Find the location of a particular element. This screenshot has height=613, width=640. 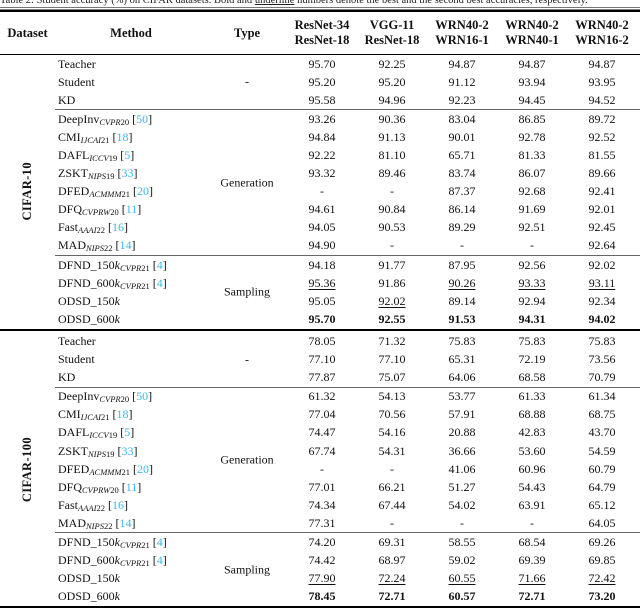

value-cell: 73.56 is located at coordinates (602, 359).